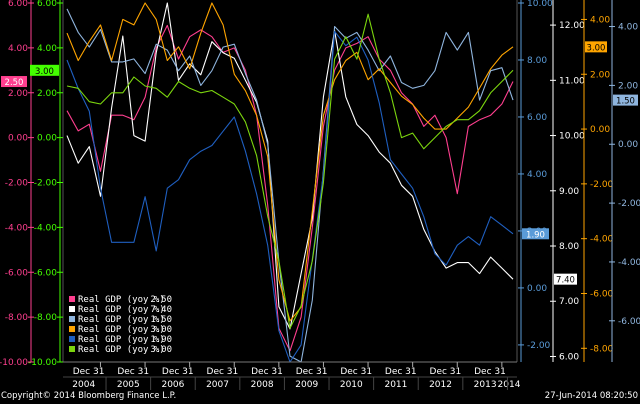 This screenshot has height=404, width=640. What do you see at coordinates (395, 385) in the screenshot?
I see `x-year-label: 2011` at bounding box center [395, 385].